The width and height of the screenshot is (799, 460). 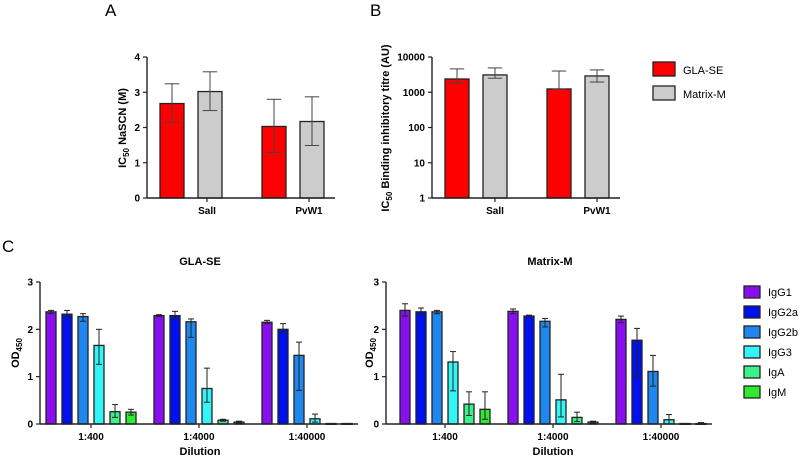 I want to click on x-axis-label-c-right: Dilution, so click(x=553, y=452).